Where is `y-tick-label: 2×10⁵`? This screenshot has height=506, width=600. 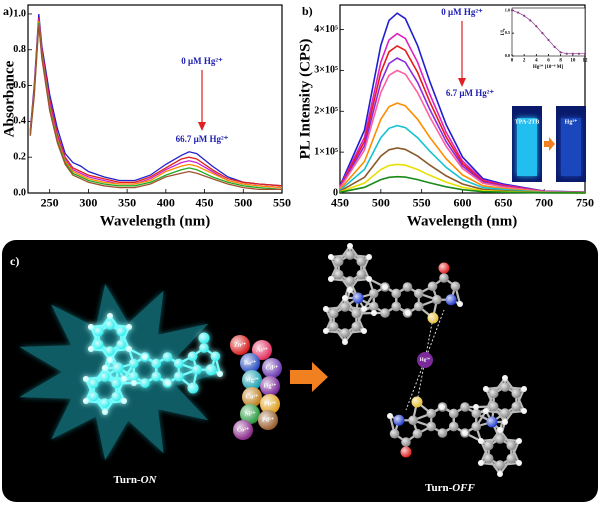
y-tick-label: 2×10⁵ is located at coordinates (326, 111).